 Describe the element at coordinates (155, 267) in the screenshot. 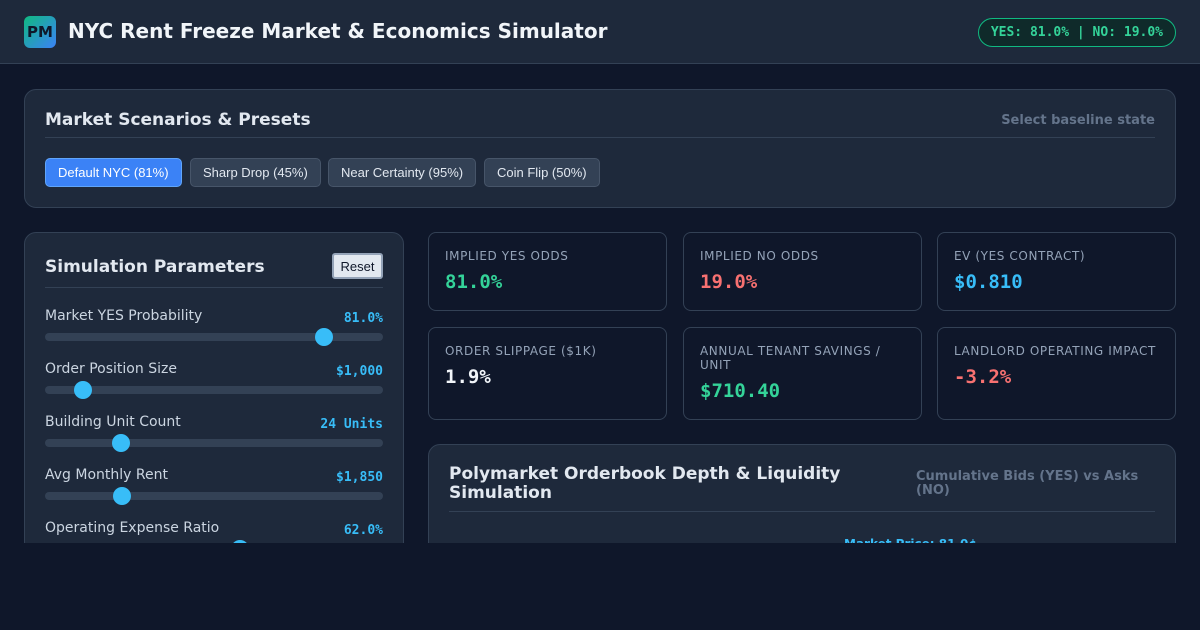

I see `params-title: Simulation Parameters` at that location.